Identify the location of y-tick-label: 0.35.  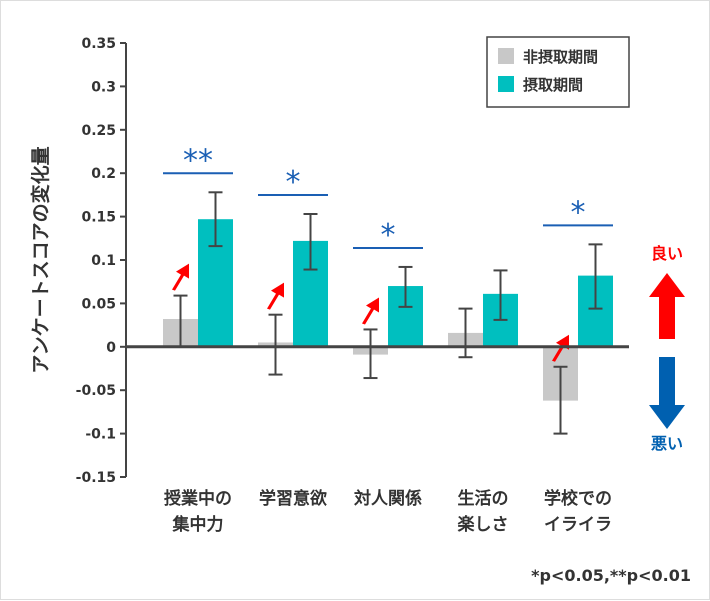
(98, 44).